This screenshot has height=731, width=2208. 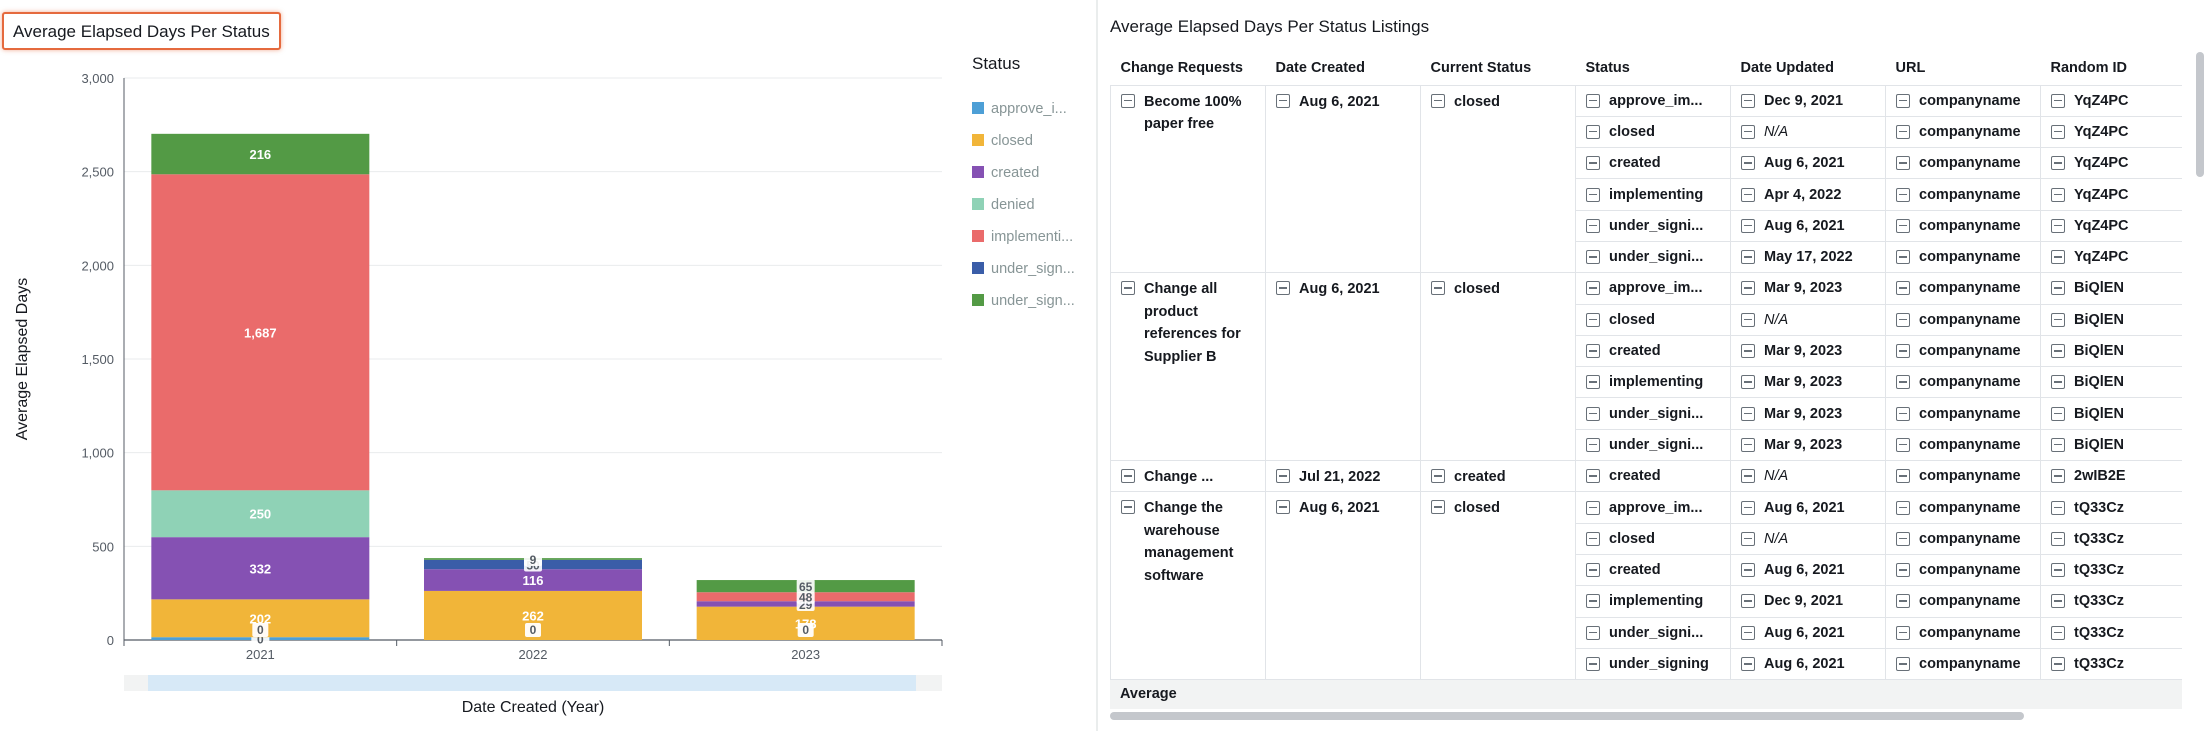 I want to click on status-cell: implementing, so click(x=1653, y=601).